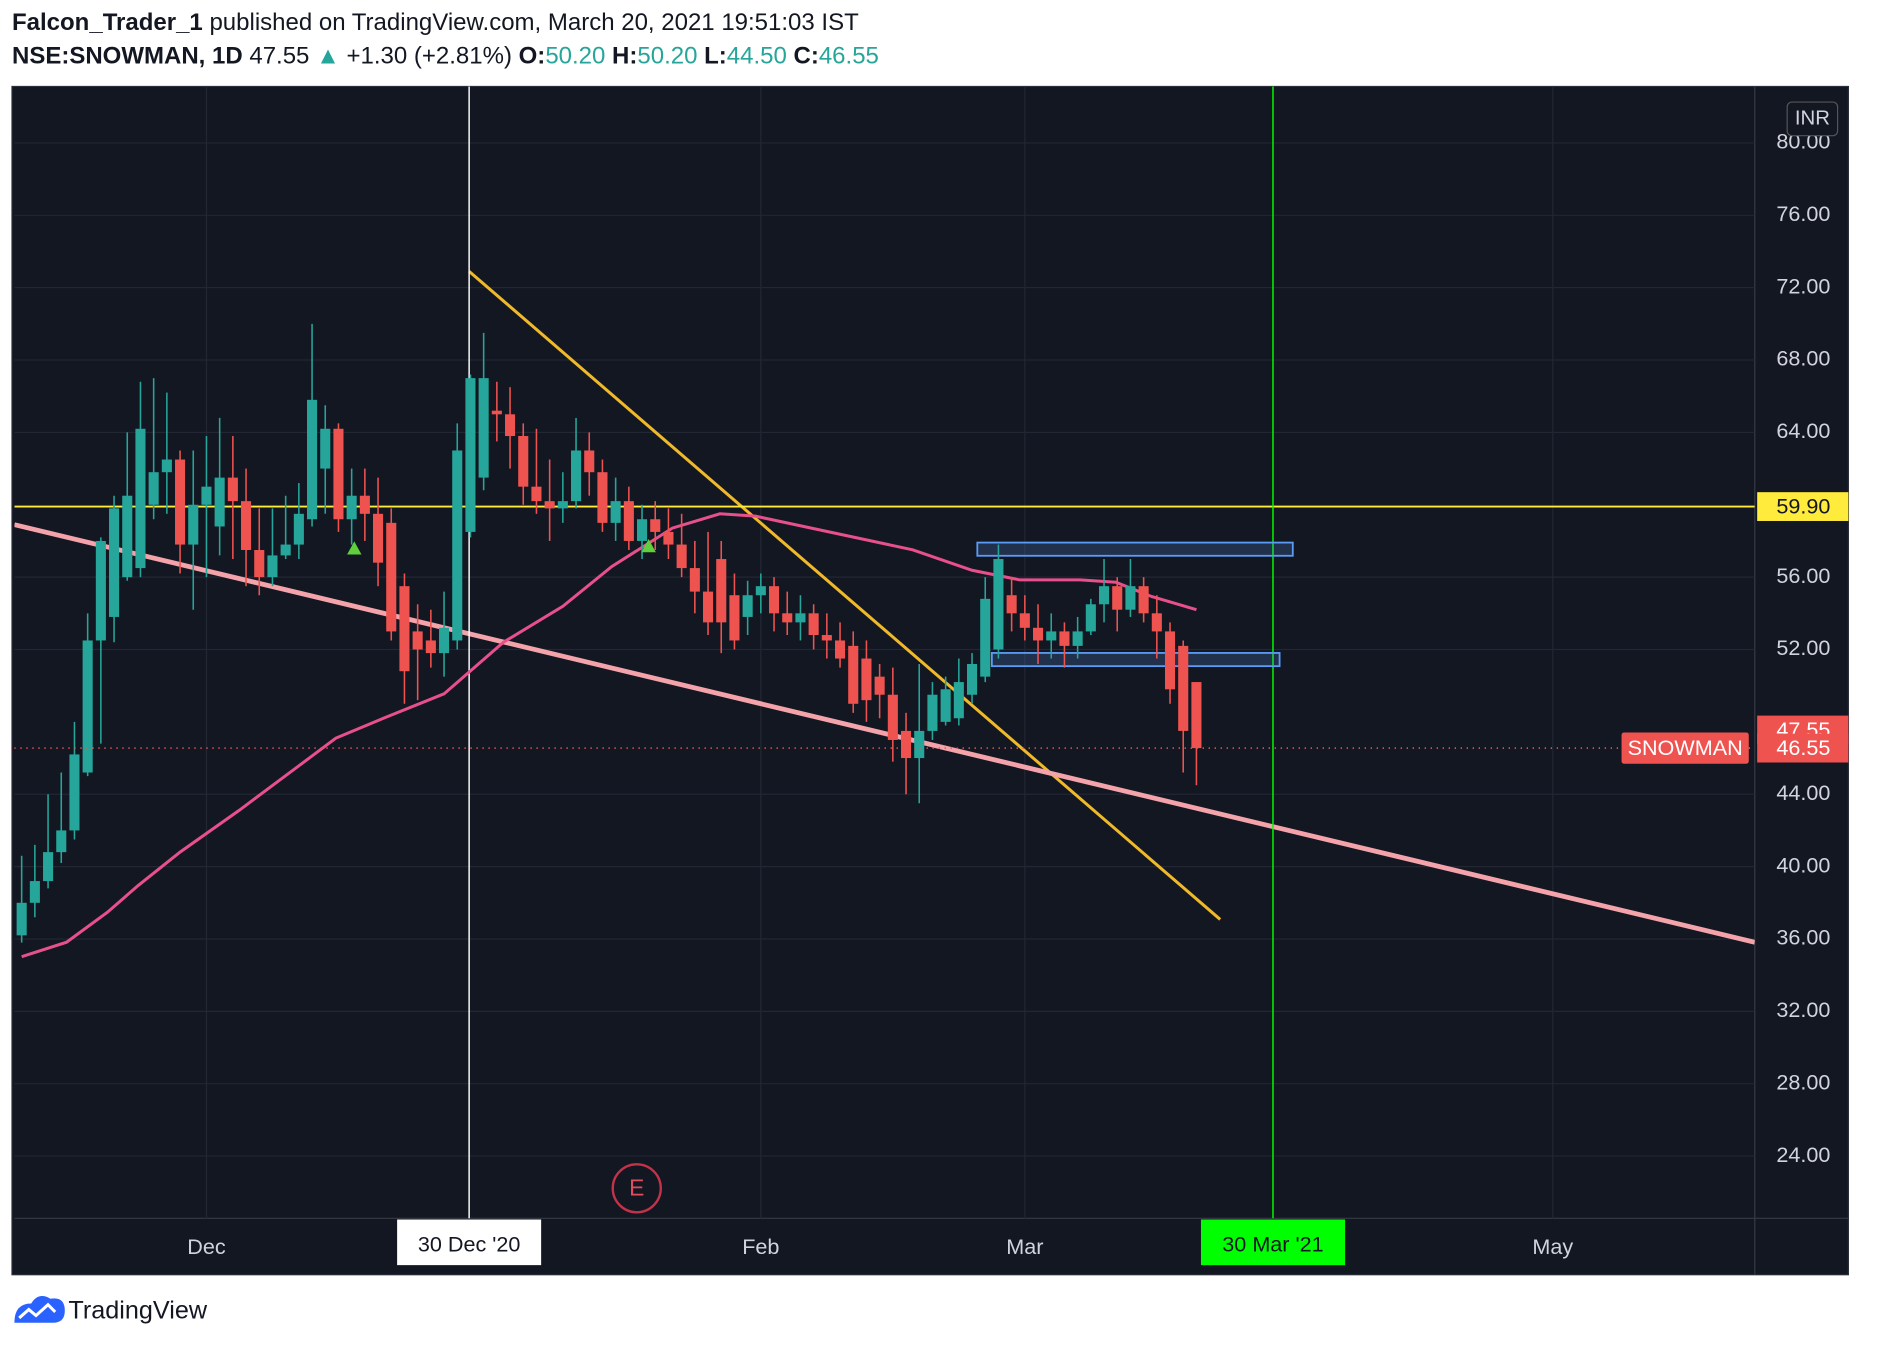  Describe the element at coordinates (1803, 792) in the screenshot. I see `y-tick-label: 44.00` at that location.